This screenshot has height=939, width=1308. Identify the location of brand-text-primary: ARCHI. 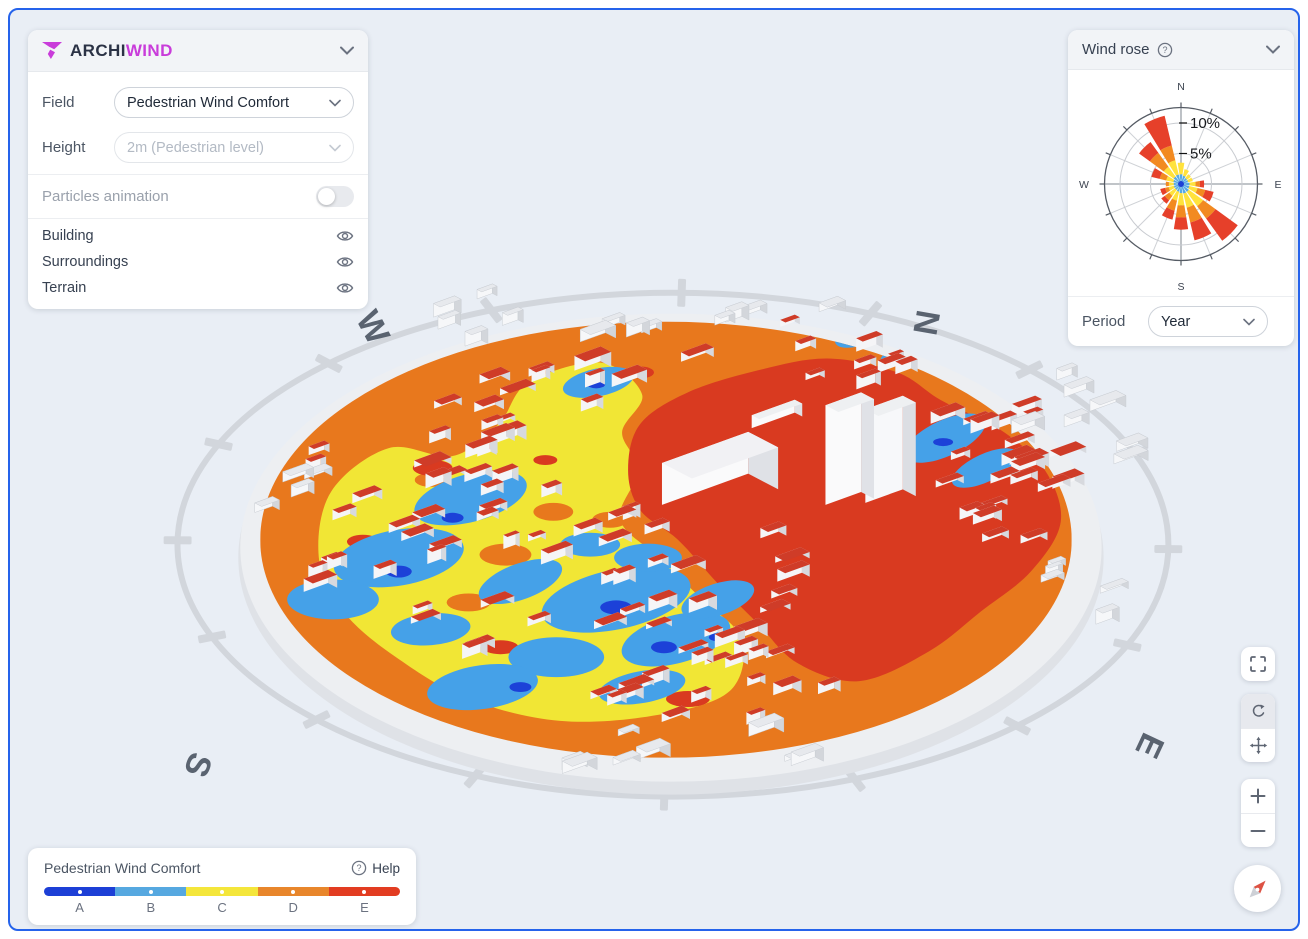
(98, 50).